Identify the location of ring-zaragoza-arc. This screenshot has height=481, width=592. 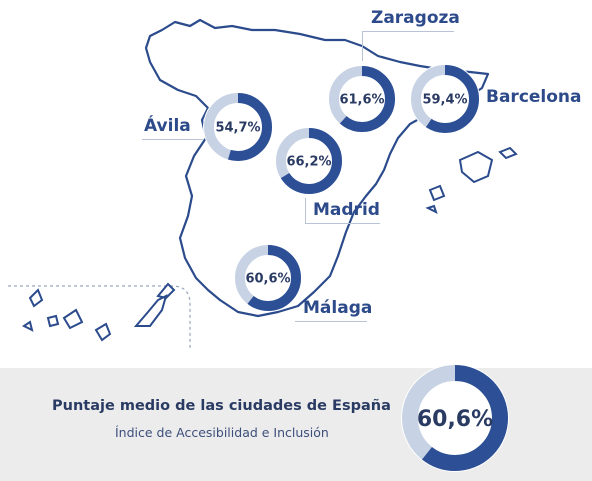
(362, 99).